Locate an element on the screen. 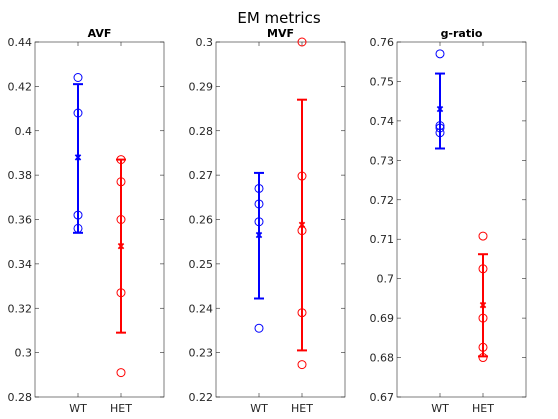 The width and height of the screenshot is (558, 419). axes-title: MVF is located at coordinates (280, 33).